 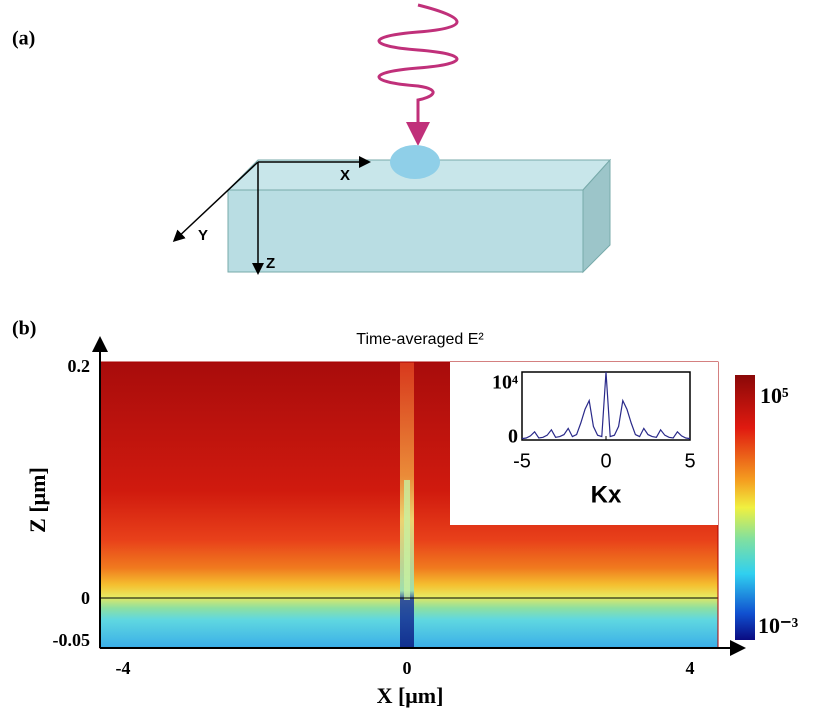 What do you see at coordinates (123, 668) in the screenshot?
I see `x-tick-label: -4` at bounding box center [123, 668].